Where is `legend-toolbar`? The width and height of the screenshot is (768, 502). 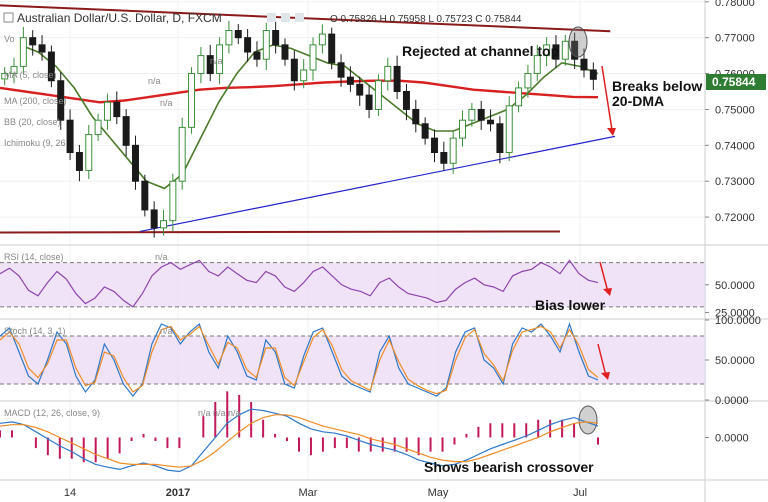 legend-toolbar is located at coordinates (285, 17).